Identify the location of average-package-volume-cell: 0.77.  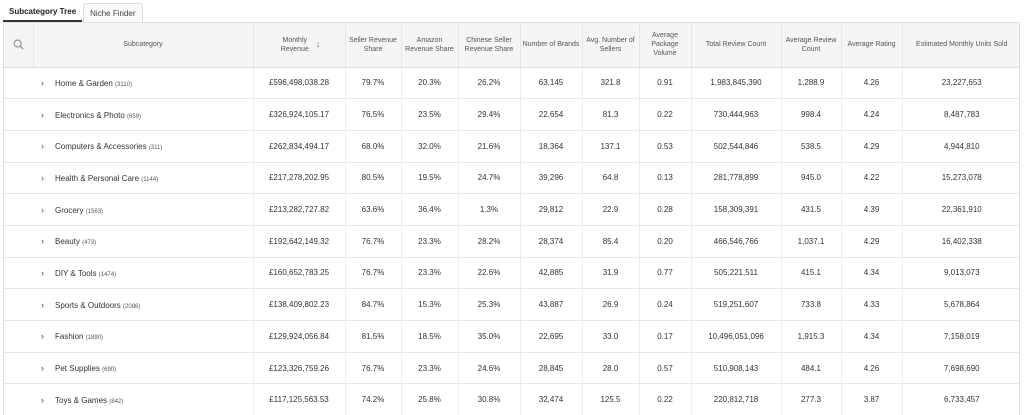
(664, 273).